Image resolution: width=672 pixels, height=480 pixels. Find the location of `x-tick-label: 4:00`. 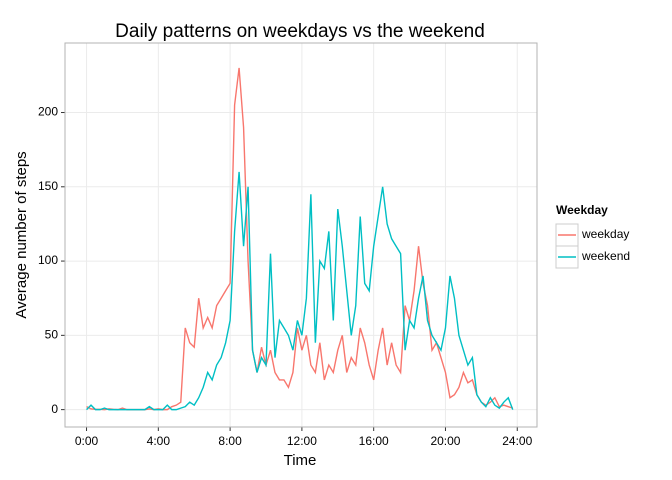

x-tick-label: 4:00 is located at coordinates (159, 441).